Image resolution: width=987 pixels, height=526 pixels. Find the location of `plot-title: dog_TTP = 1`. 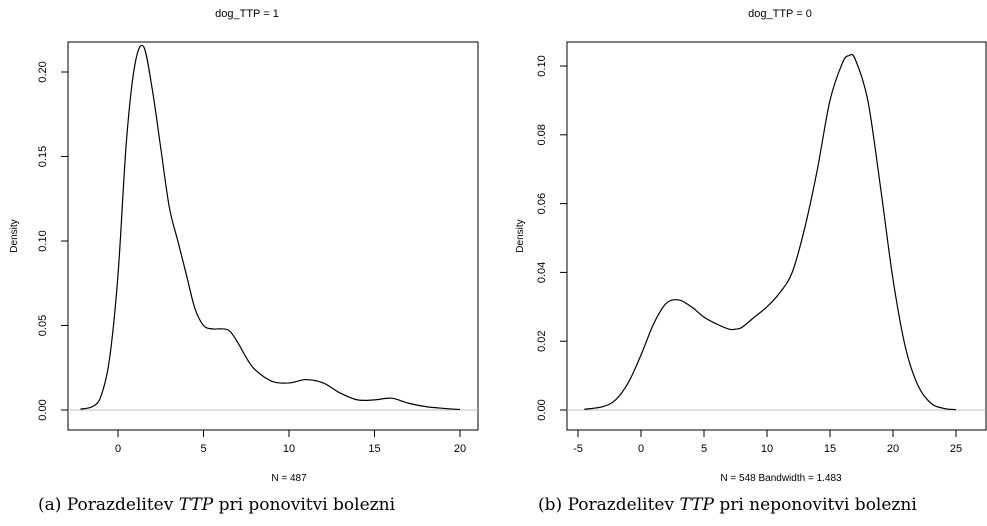

plot-title: dog_TTP = 1 is located at coordinates (247, 14).